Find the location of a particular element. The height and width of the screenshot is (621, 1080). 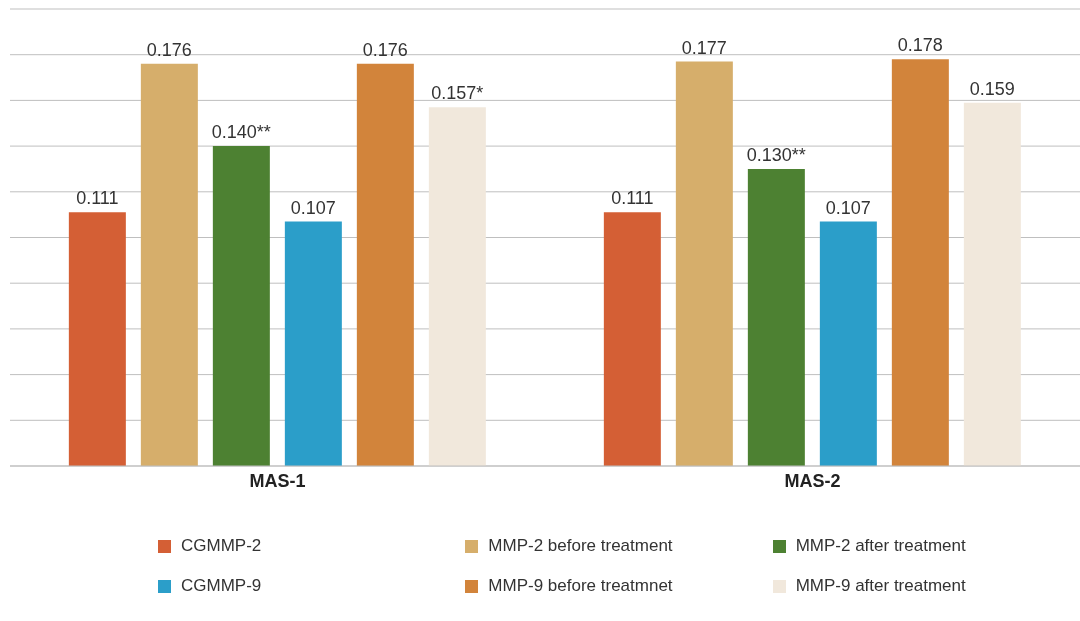

x-tick-label: MAS-2 is located at coordinates (812, 480).